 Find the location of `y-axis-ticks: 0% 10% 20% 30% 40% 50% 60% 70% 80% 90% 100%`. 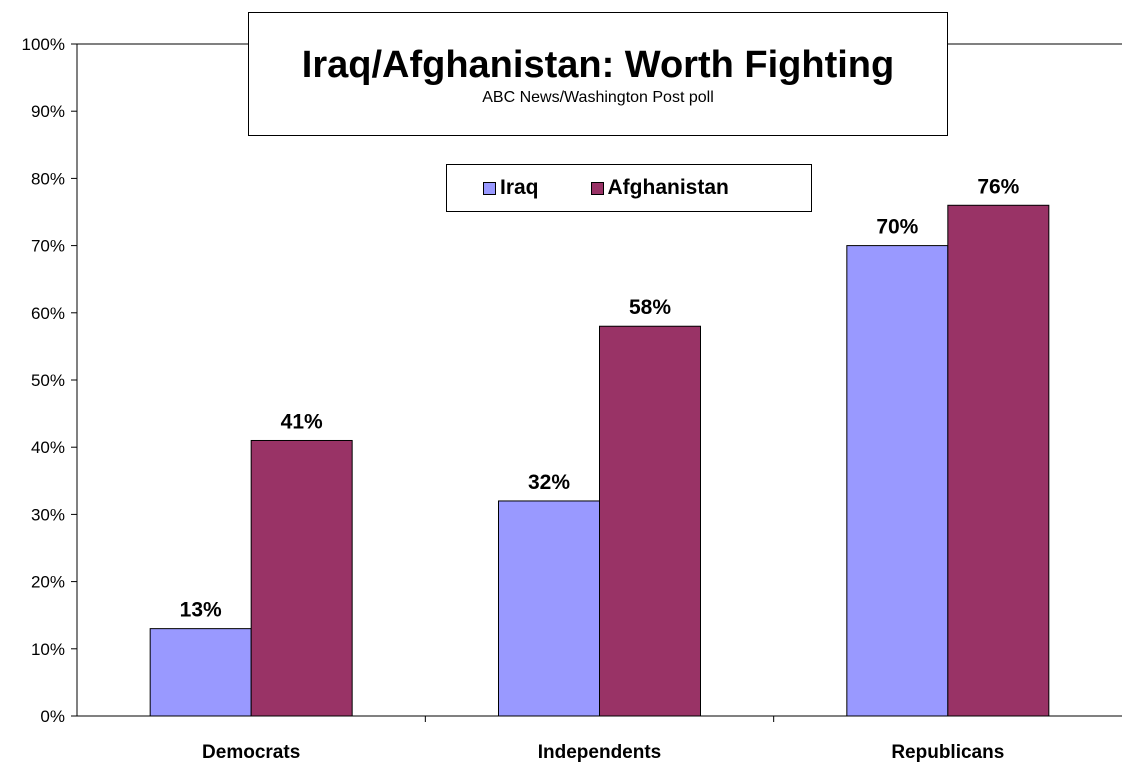

y-axis-ticks: 0% 10% 20% 30% 40% 50% 60% 70% 80% 90% 100% is located at coordinates (49, 380).